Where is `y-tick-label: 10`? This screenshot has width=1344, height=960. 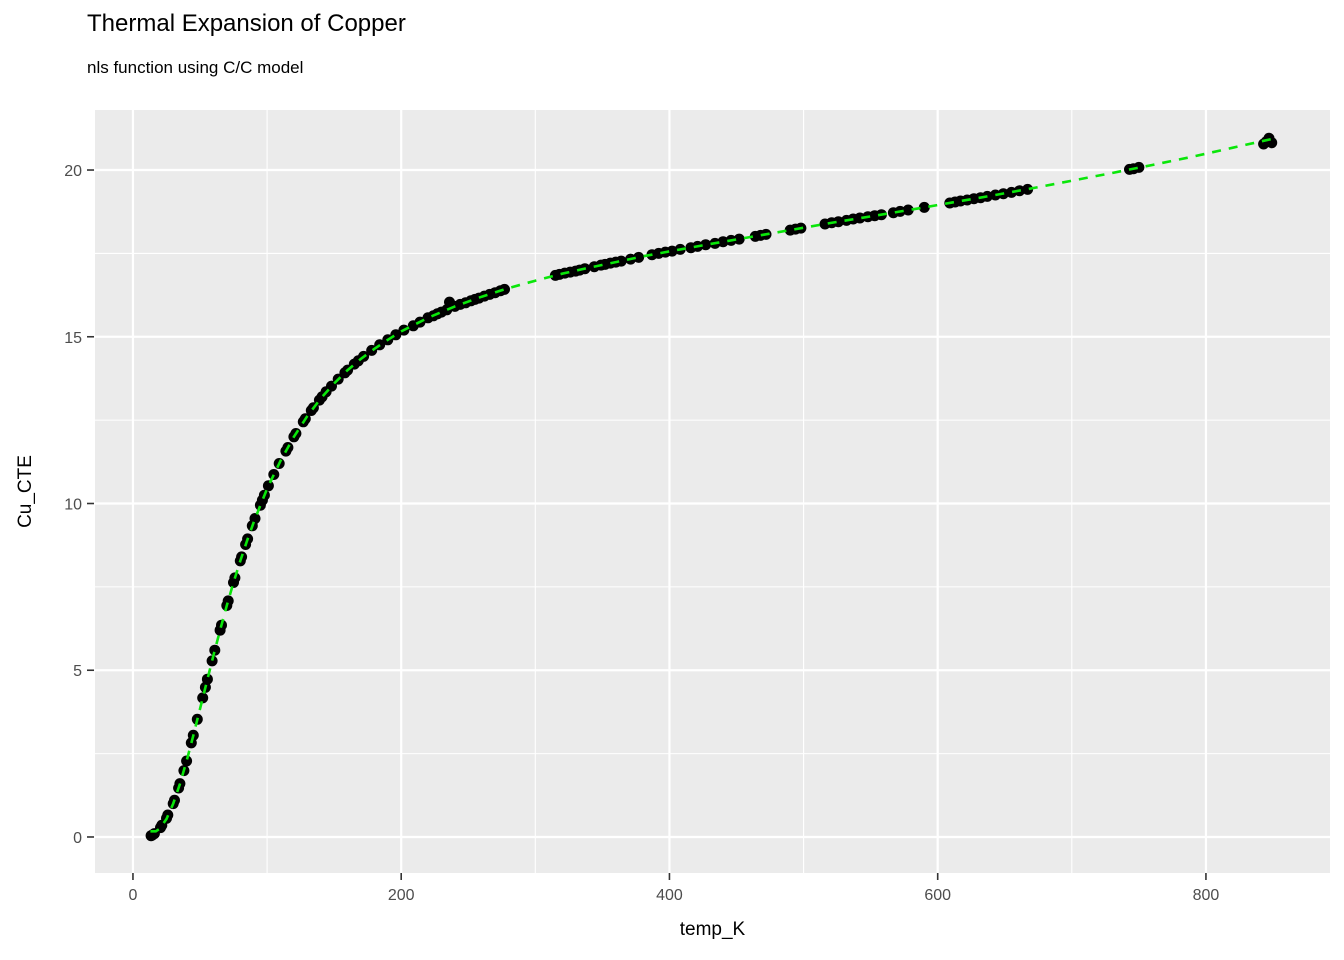
y-tick-label: 10 is located at coordinates (73, 505).